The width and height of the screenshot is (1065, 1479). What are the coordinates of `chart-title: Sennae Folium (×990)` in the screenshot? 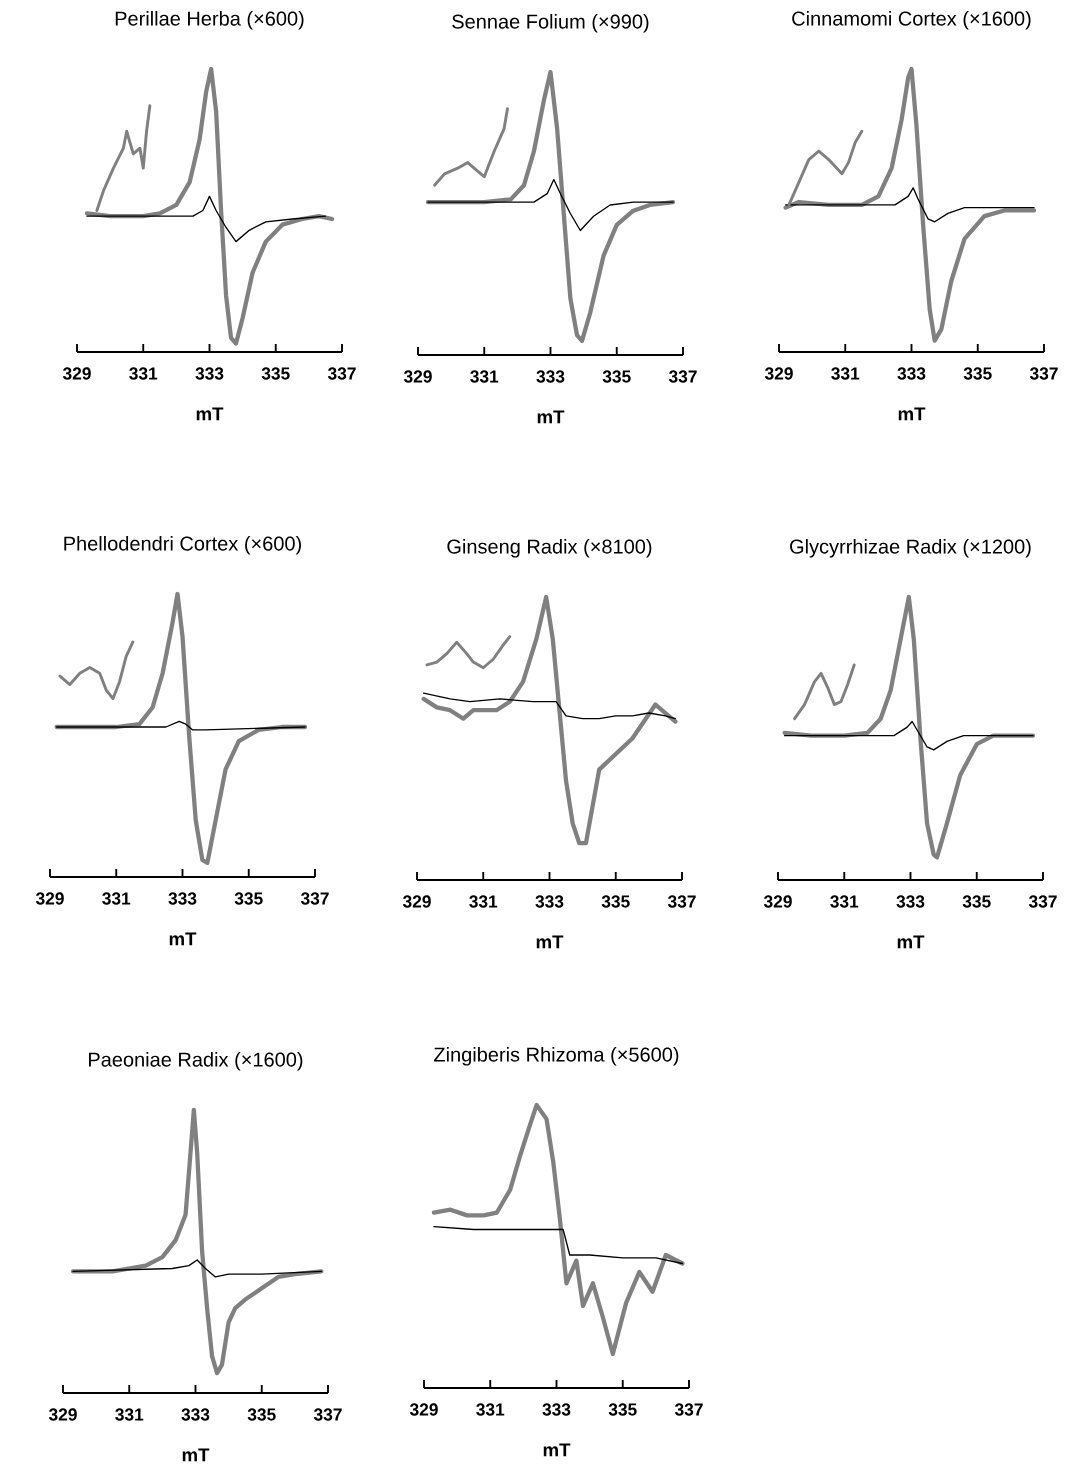 It's located at (550, 23).